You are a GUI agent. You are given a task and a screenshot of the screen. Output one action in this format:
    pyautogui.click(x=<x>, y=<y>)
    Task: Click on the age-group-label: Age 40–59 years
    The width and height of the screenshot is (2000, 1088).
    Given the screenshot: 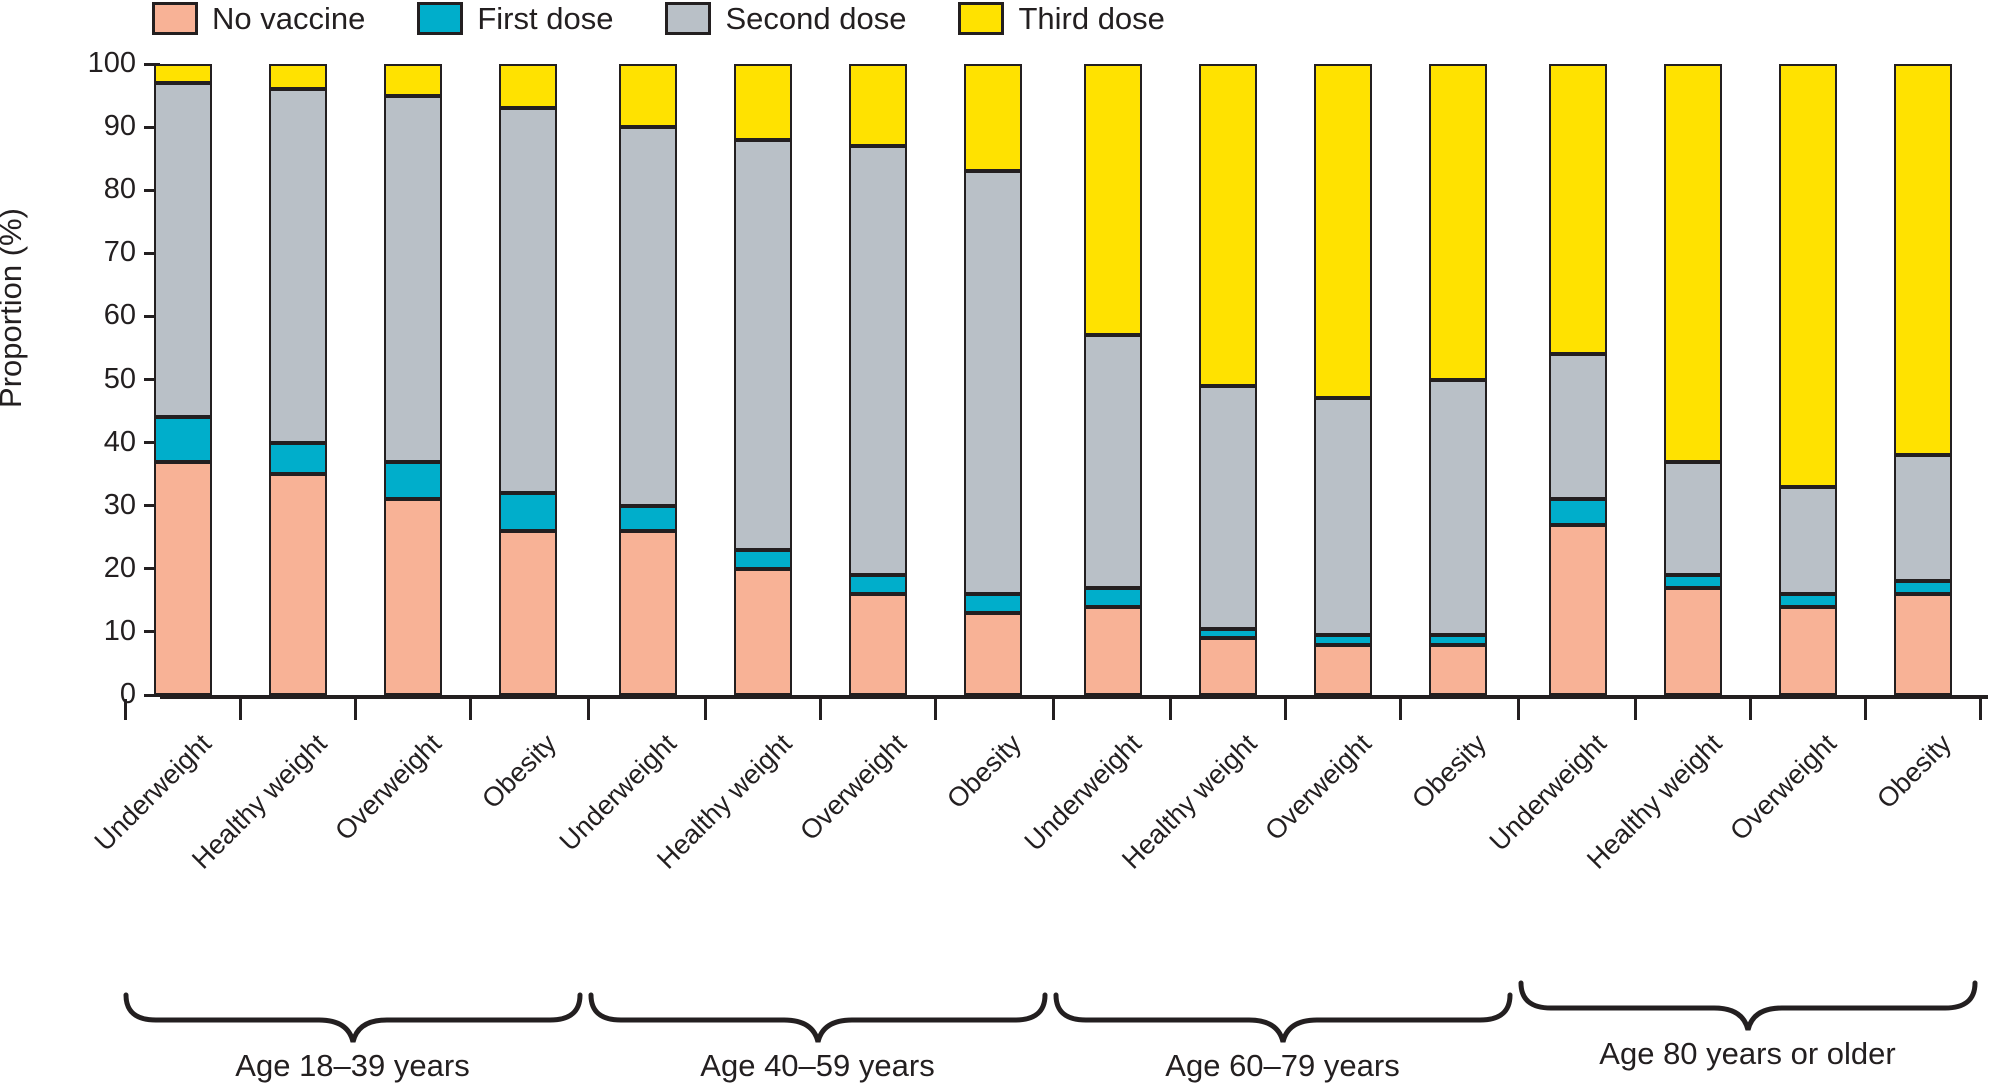 What is the action you would take?
    pyautogui.click(x=817, y=1065)
    